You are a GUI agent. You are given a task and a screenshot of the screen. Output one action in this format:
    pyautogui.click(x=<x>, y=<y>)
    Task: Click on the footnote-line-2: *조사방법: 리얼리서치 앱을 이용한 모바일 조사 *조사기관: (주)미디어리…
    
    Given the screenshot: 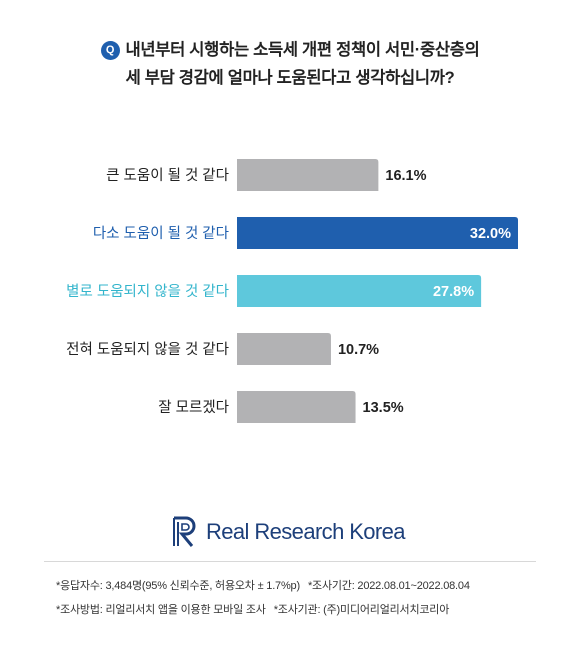 What is the action you would take?
    pyautogui.click(x=252, y=609)
    